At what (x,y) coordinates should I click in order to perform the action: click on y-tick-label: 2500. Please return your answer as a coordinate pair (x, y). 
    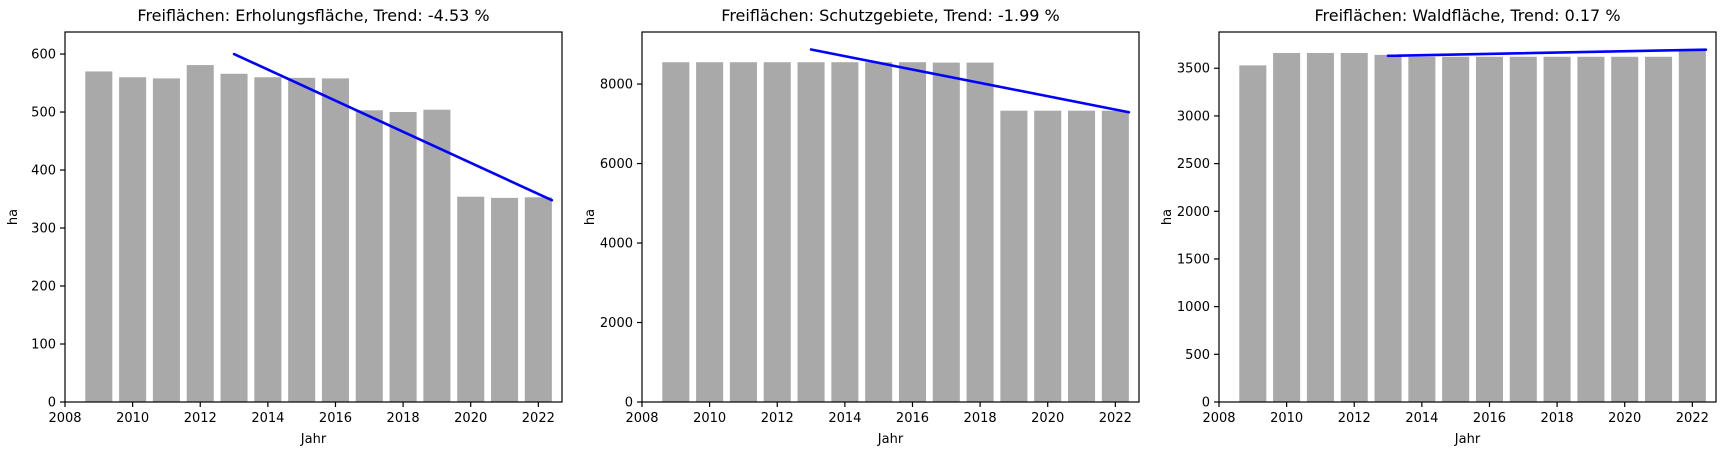
    Looking at the image, I should click on (1193, 164).